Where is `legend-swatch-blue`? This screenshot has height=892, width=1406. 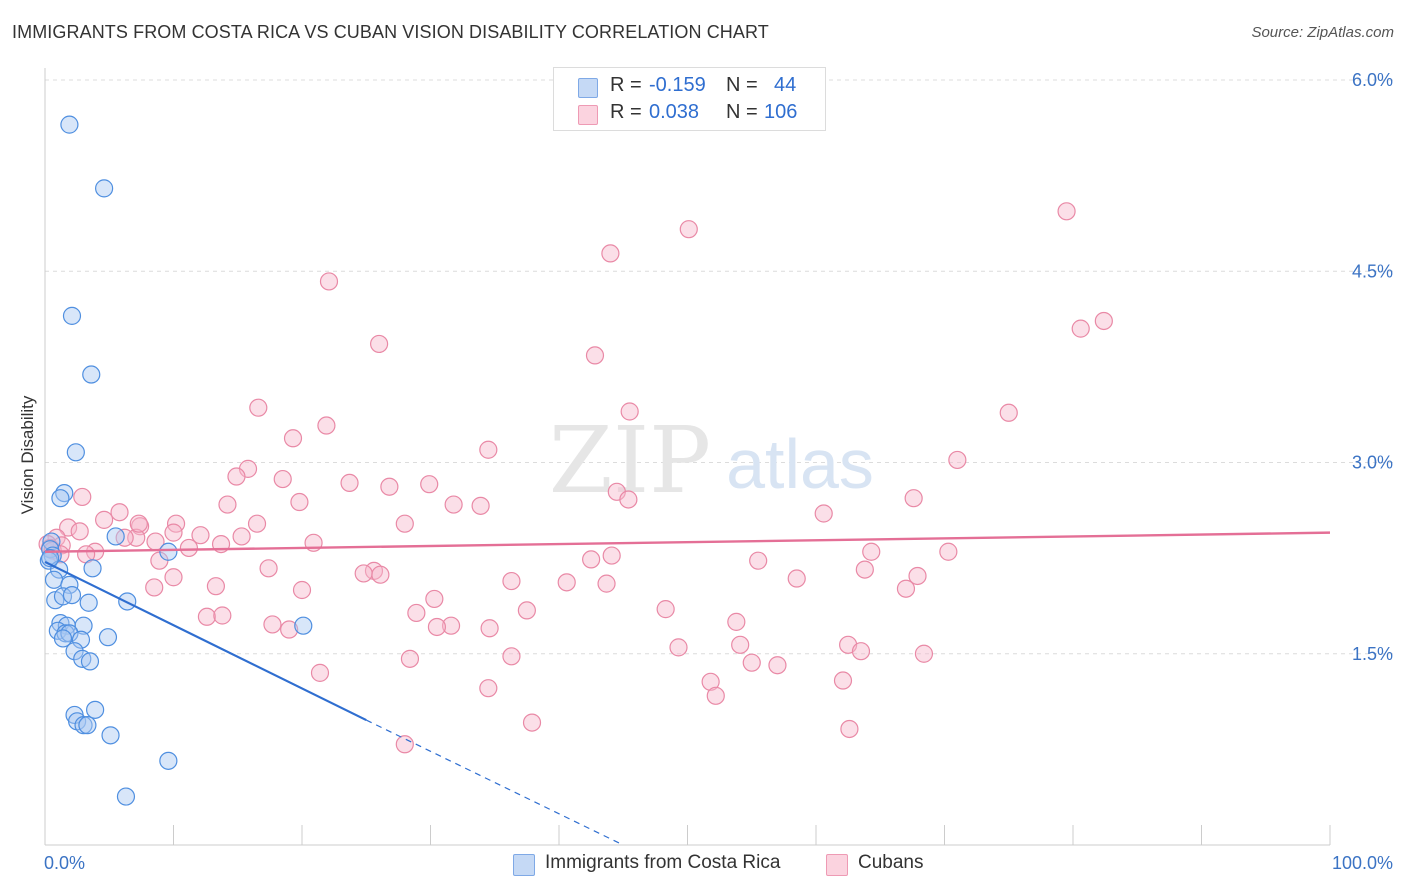 legend-swatch-blue is located at coordinates (588, 88).